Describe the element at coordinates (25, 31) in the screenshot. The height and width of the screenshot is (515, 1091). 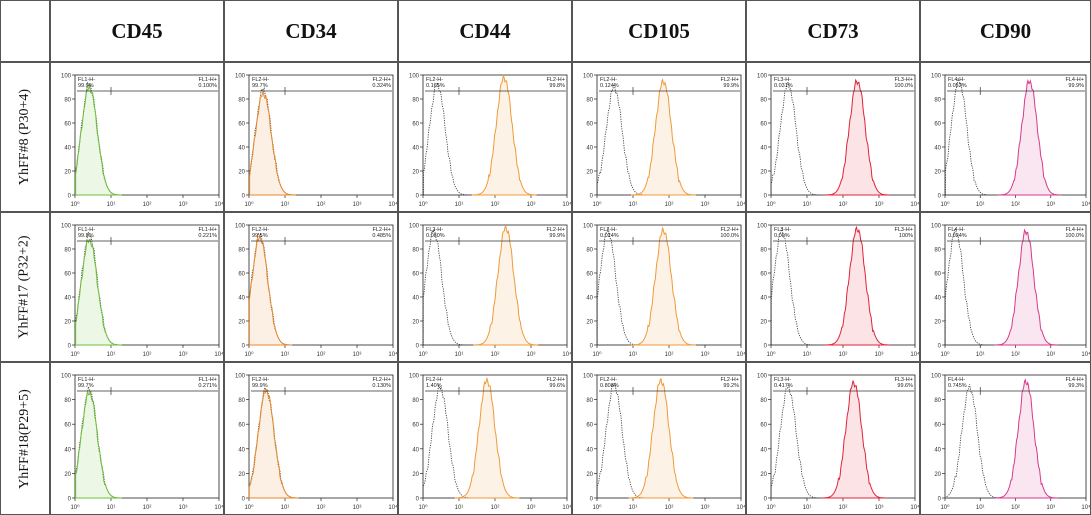
I see `corner-cell` at that location.